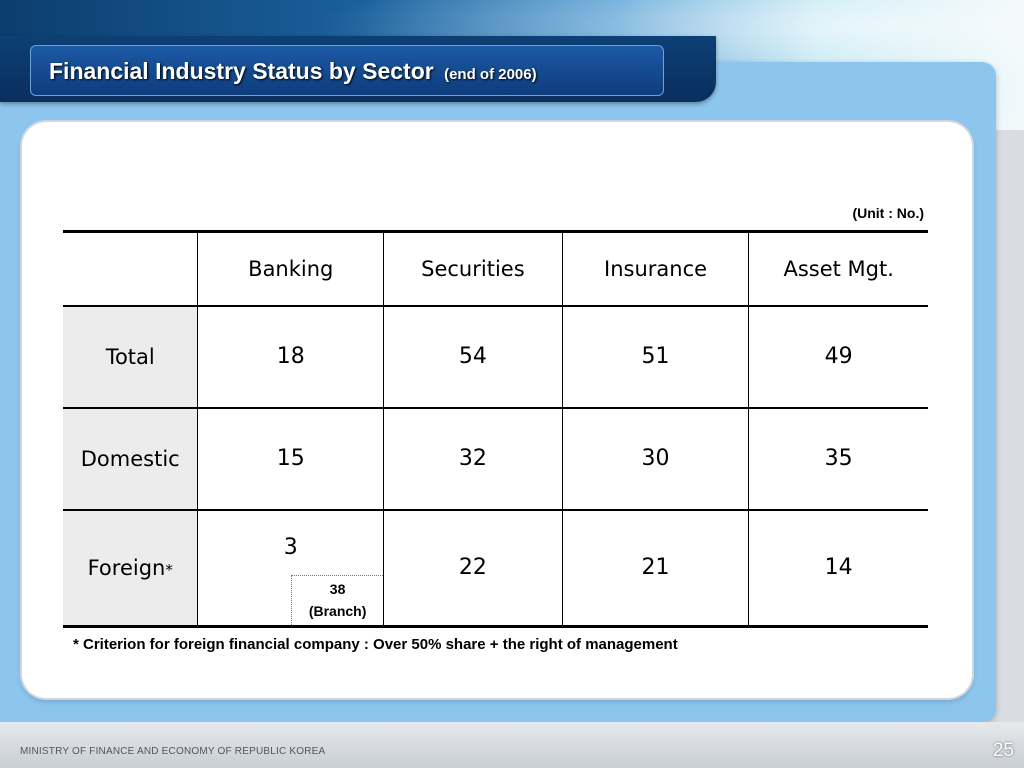 This screenshot has width=1024, height=768. What do you see at coordinates (337, 611) in the screenshot?
I see `branch-label: (Branch)` at bounding box center [337, 611].